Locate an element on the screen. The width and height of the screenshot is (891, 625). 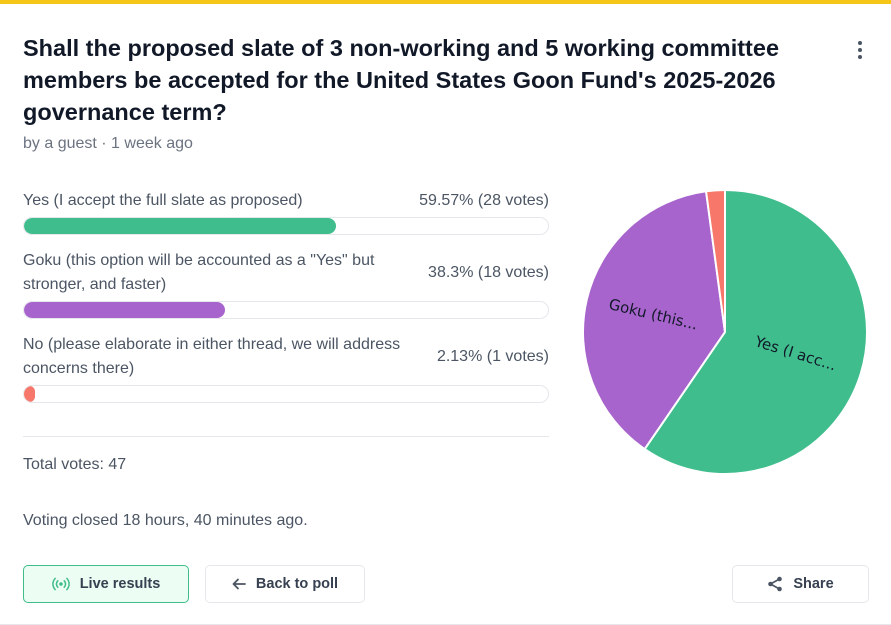
total-votes: Total votes: 47 is located at coordinates (75, 464).